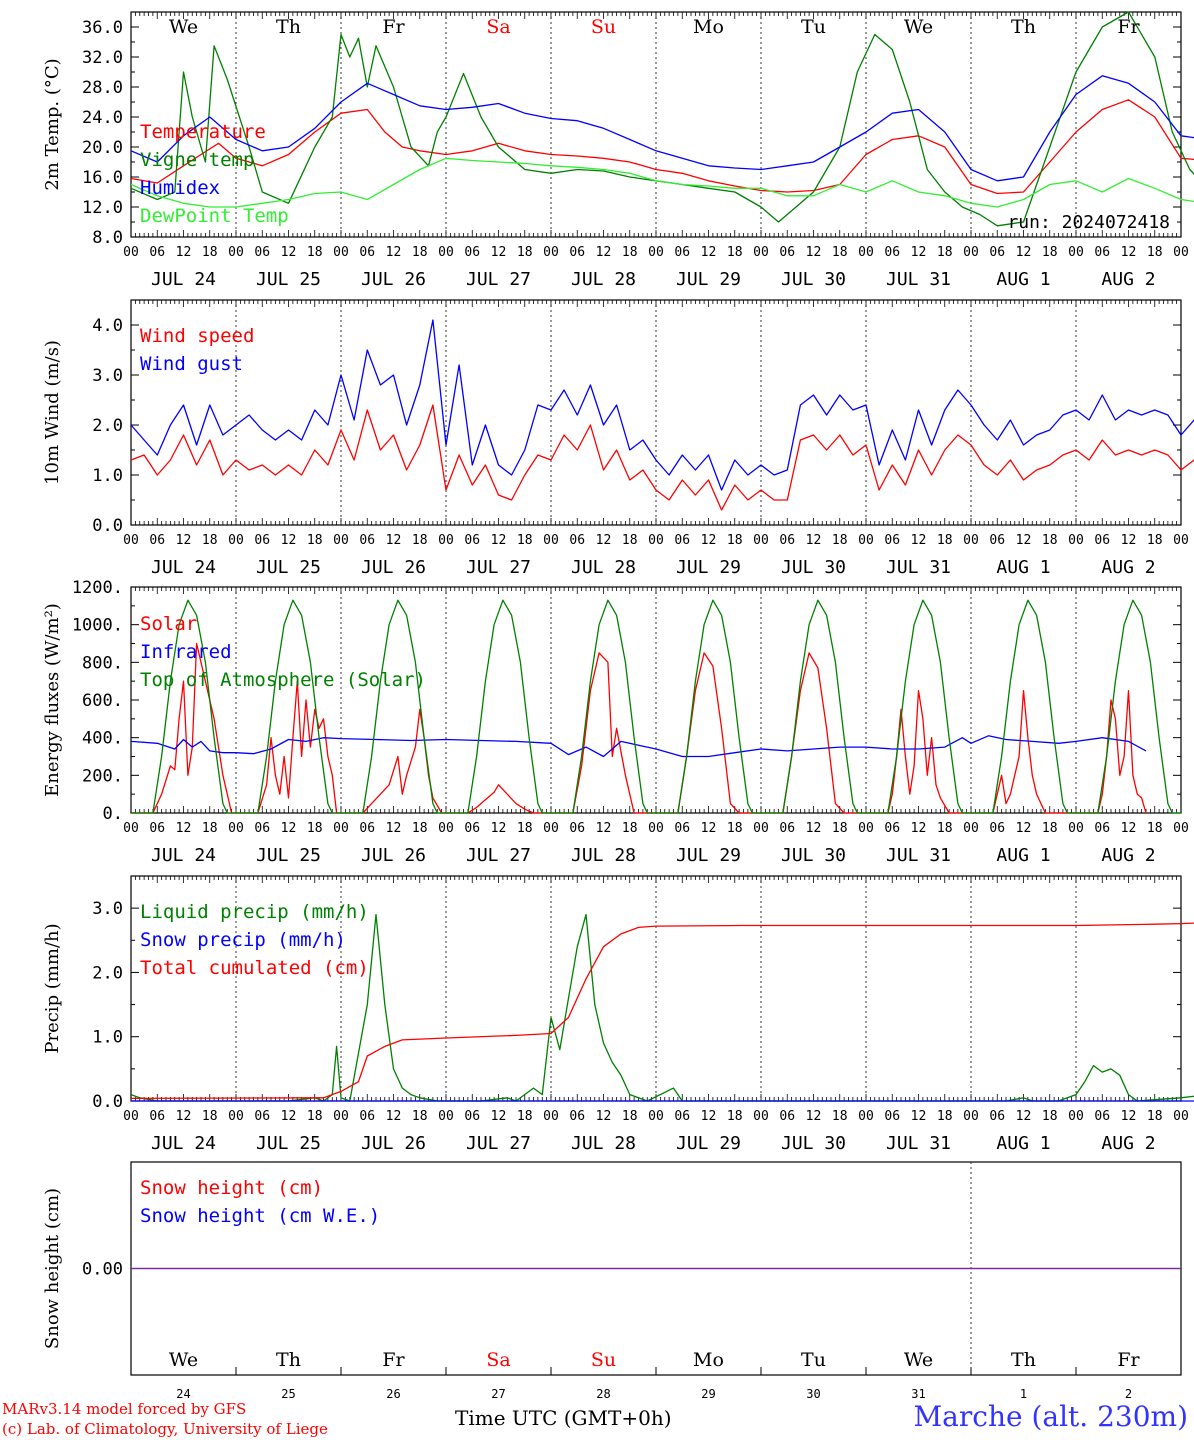  What do you see at coordinates (197, 160) in the screenshot?
I see `legend-entry: Vigne temp` at bounding box center [197, 160].